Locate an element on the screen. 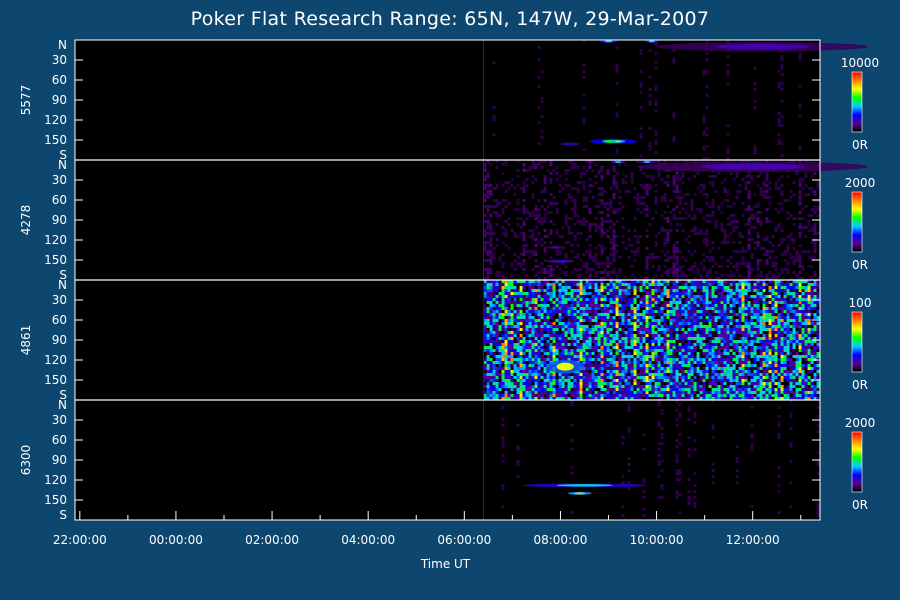 This screenshot has height=600, width=900. panel-5577-ytick-label: S is located at coordinates (63, 155).